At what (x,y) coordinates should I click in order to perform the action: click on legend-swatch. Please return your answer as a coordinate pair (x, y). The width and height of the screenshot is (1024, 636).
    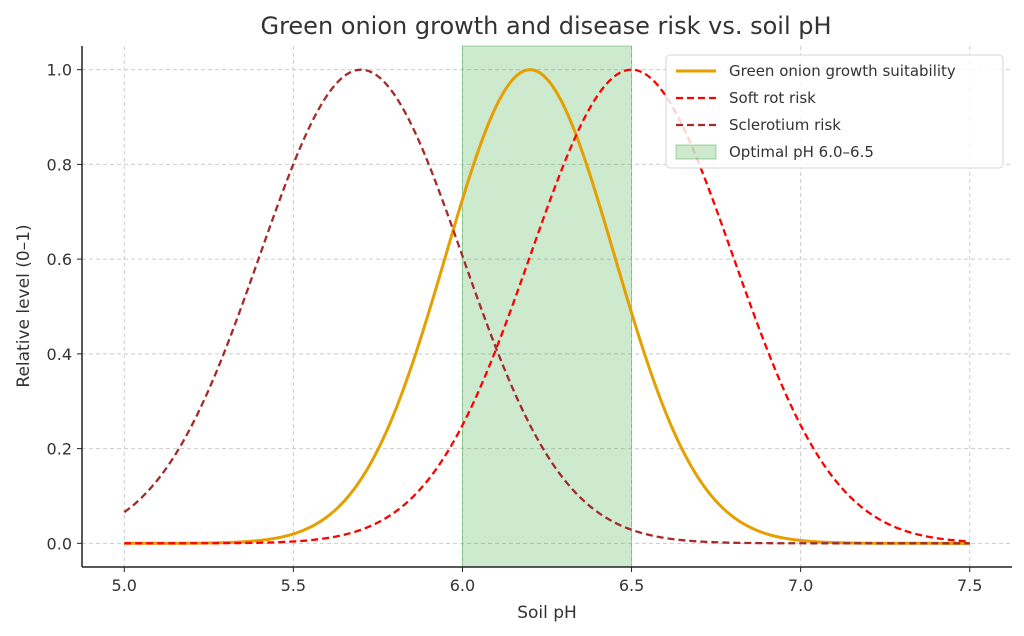
    Looking at the image, I should click on (696, 152).